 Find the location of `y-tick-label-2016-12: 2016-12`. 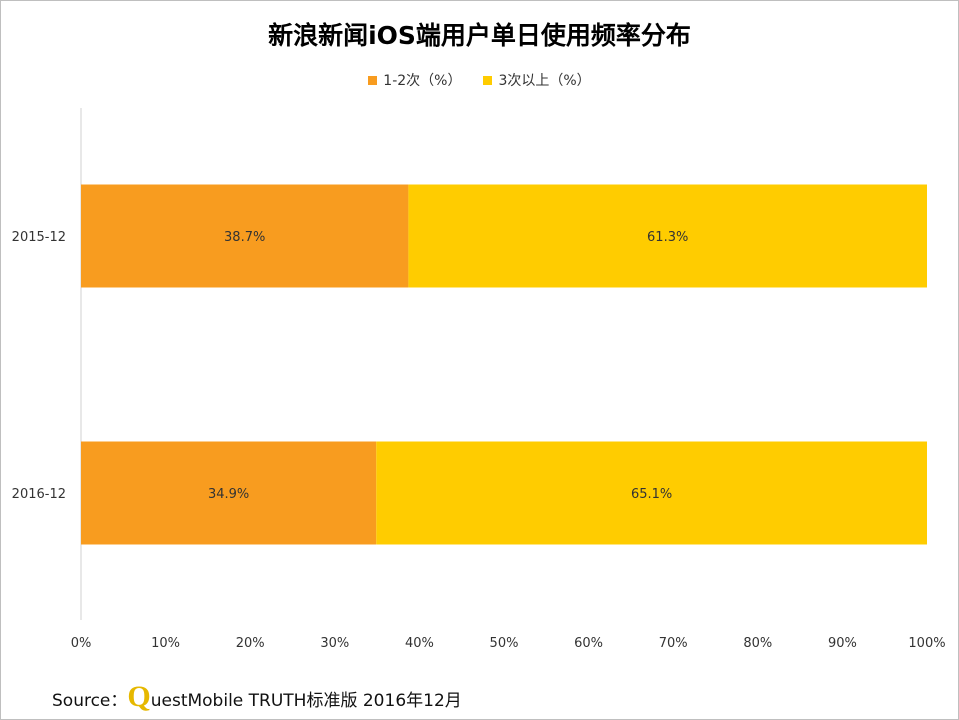

y-tick-label-2016-12: 2016-12 is located at coordinates (39, 494).